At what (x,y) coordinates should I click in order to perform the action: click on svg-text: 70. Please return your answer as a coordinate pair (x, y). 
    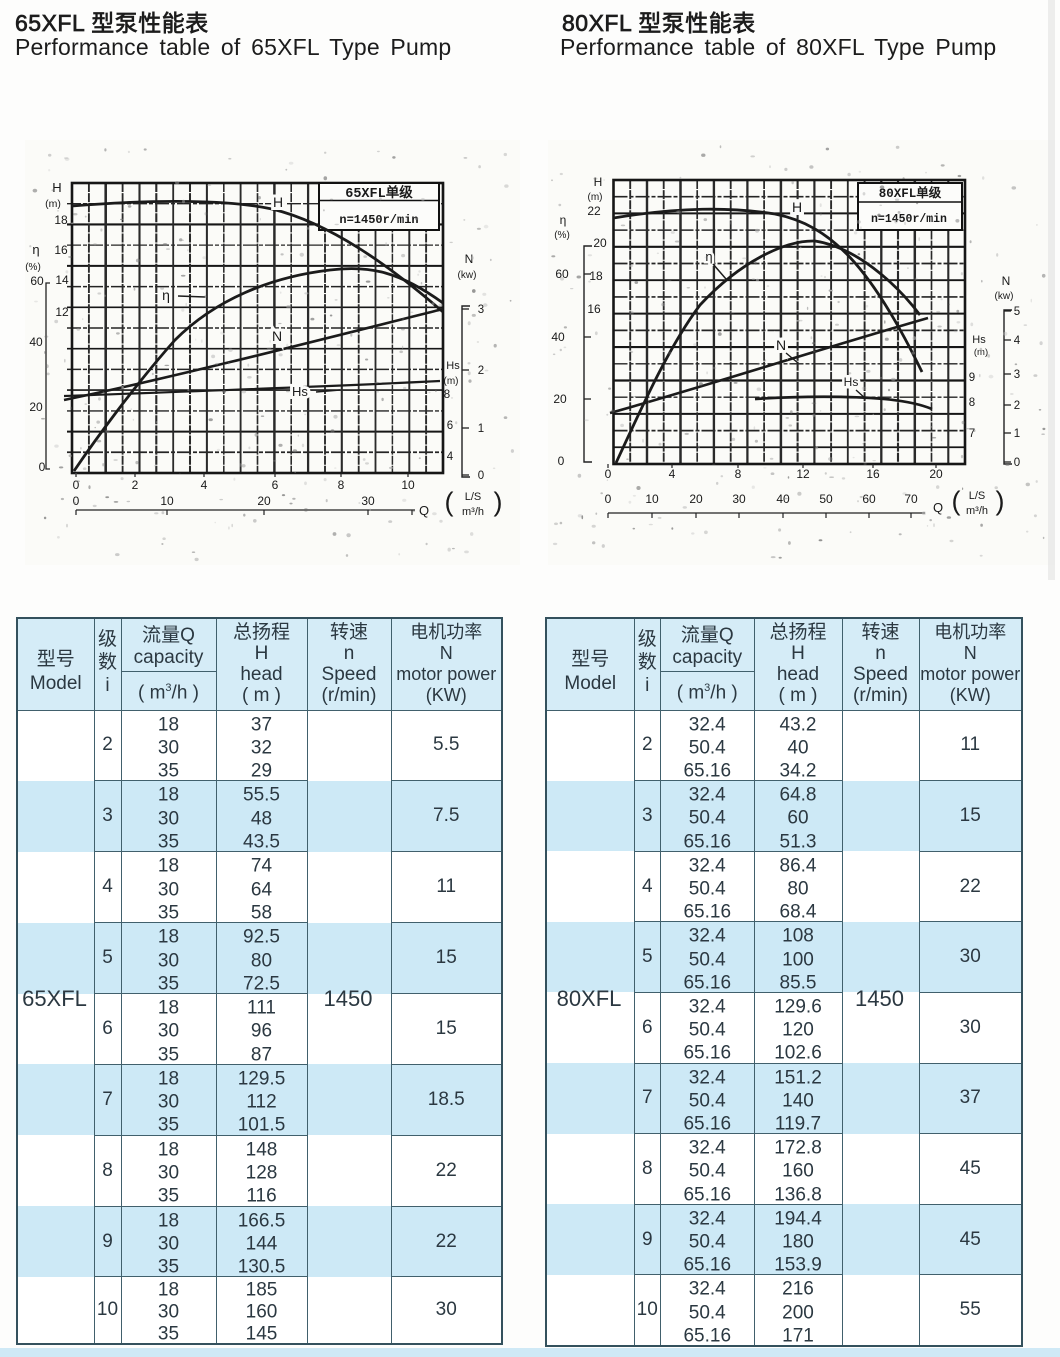
    Looking at the image, I should click on (911, 499).